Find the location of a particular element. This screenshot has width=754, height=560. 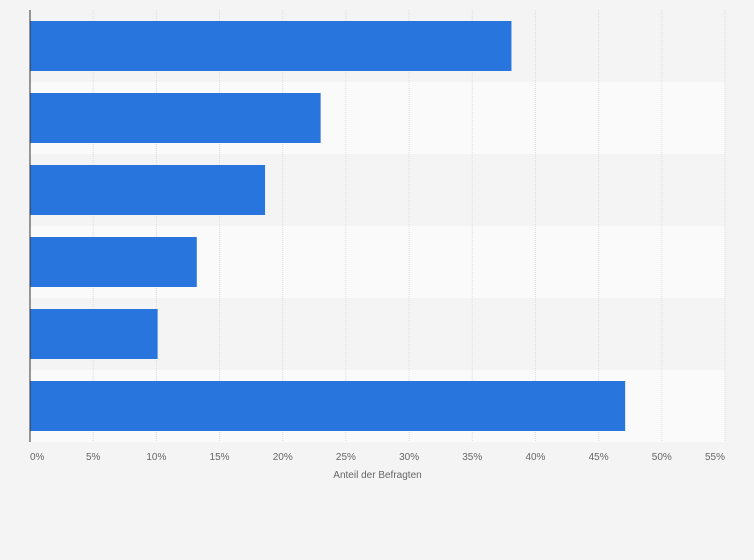

x-tick-label: 10% is located at coordinates (156, 457).